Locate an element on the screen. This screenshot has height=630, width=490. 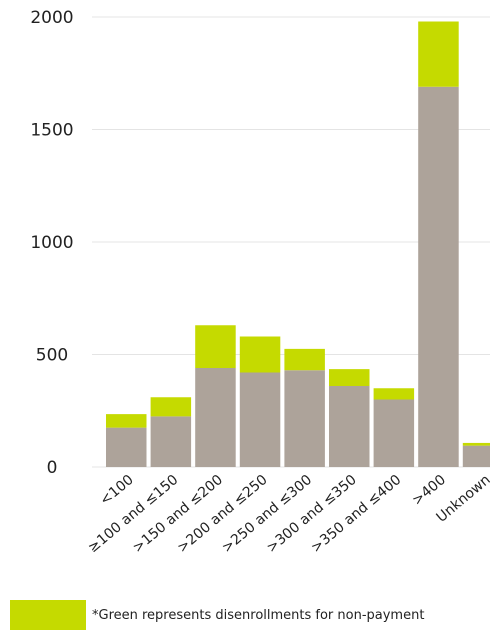
y-tick-label: 2000 is located at coordinates (51, 18).